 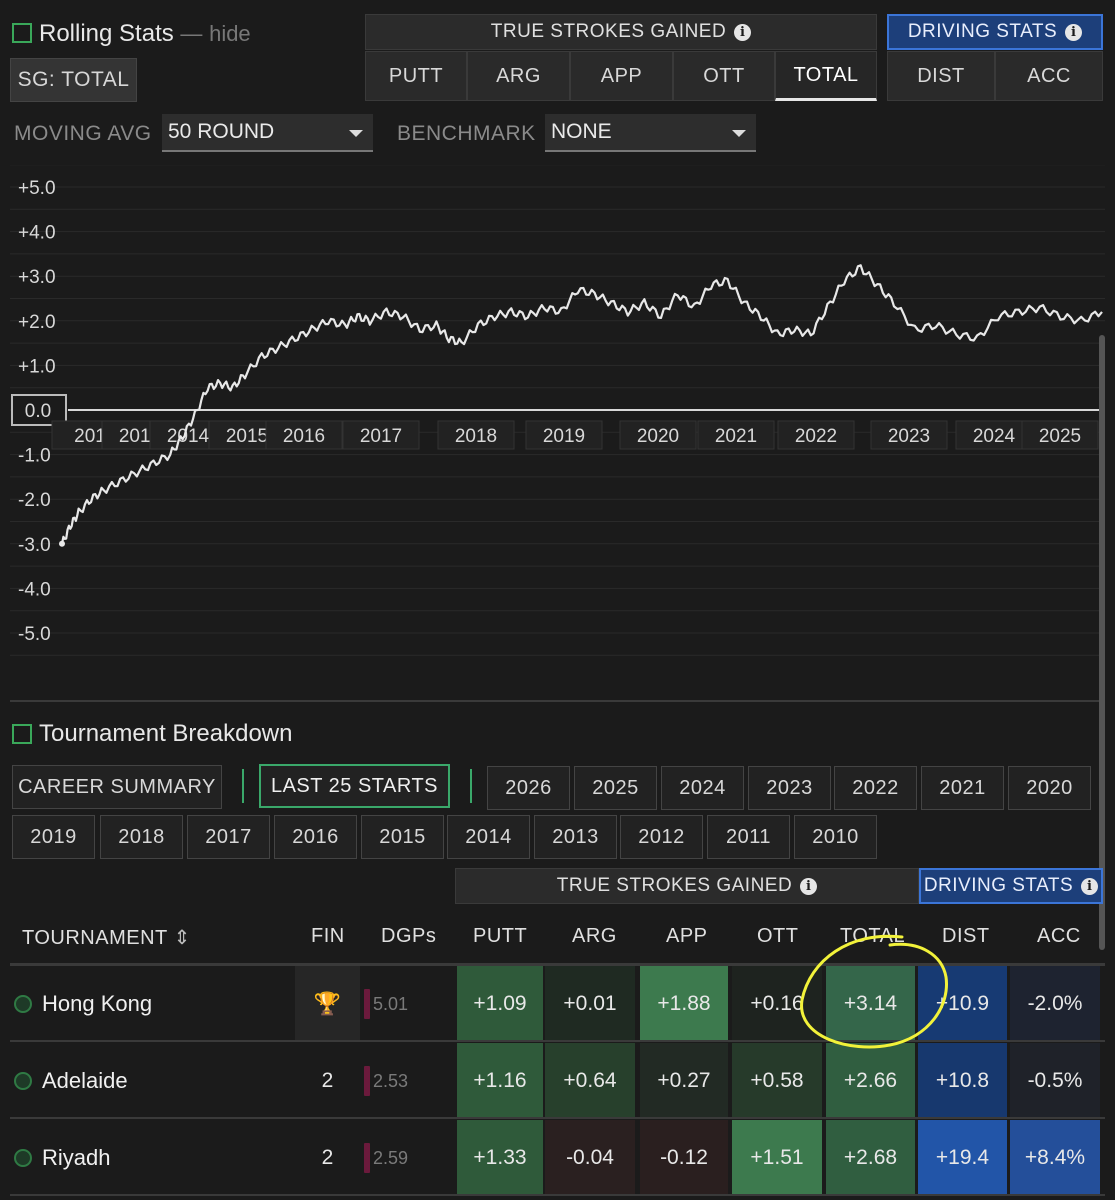 I want to click on col-header-fin: FIN, so click(x=328, y=936).